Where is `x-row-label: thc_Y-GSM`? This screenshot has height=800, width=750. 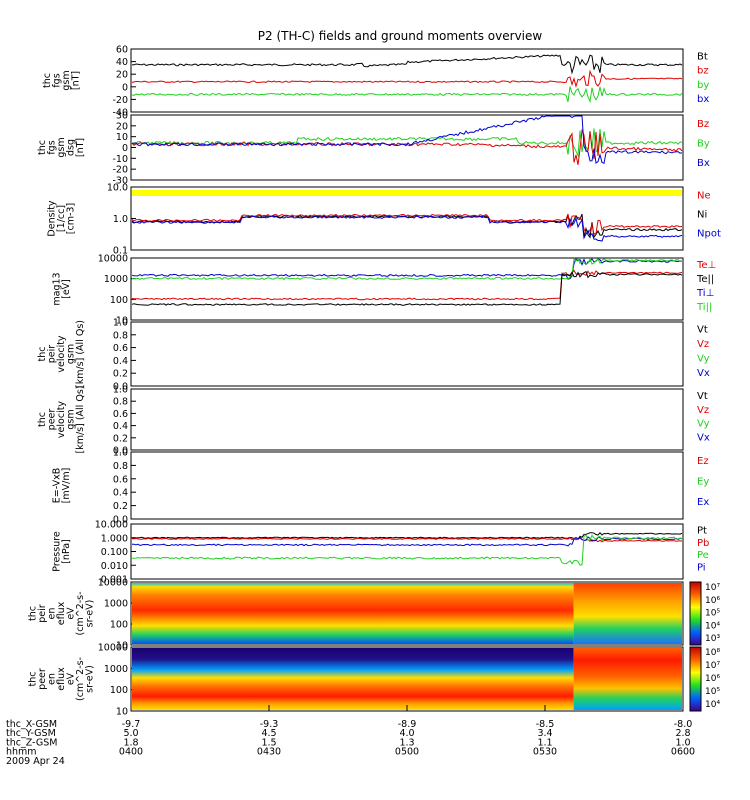 x-row-label: thc_Y-GSM is located at coordinates (31, 733).